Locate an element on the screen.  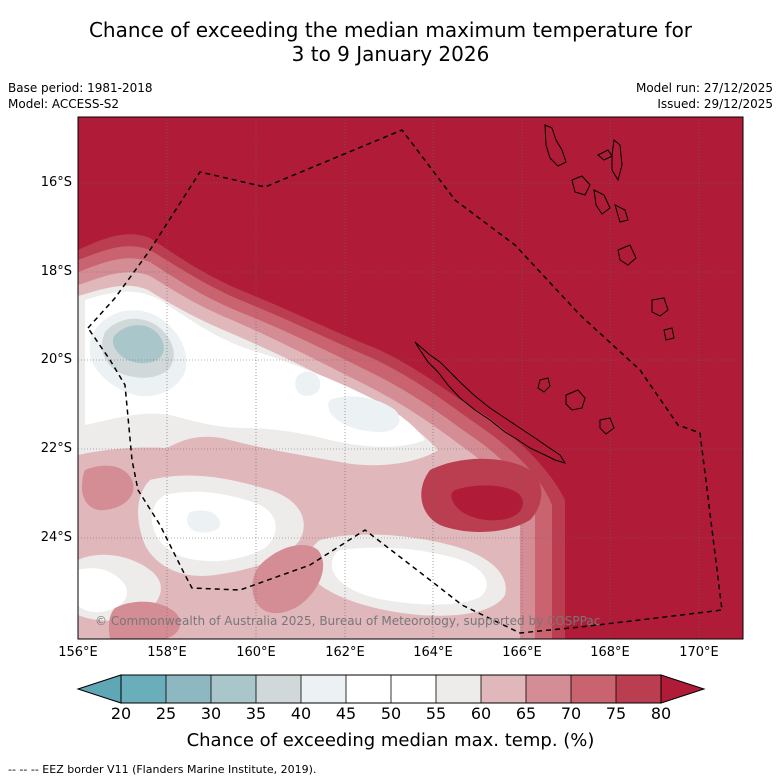
lat-label-22s: 22°S is located at coordinates (56, 448).